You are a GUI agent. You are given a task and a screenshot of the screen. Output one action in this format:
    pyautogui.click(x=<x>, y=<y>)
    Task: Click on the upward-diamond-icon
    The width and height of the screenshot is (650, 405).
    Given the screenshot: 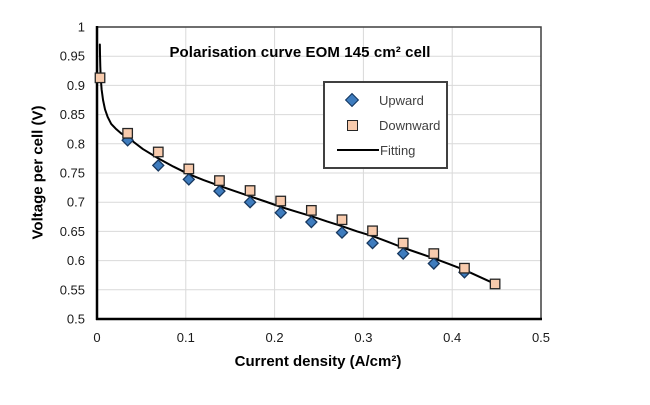 What is the action you would take?
    pyautogui.click(x=352, y=100)
    